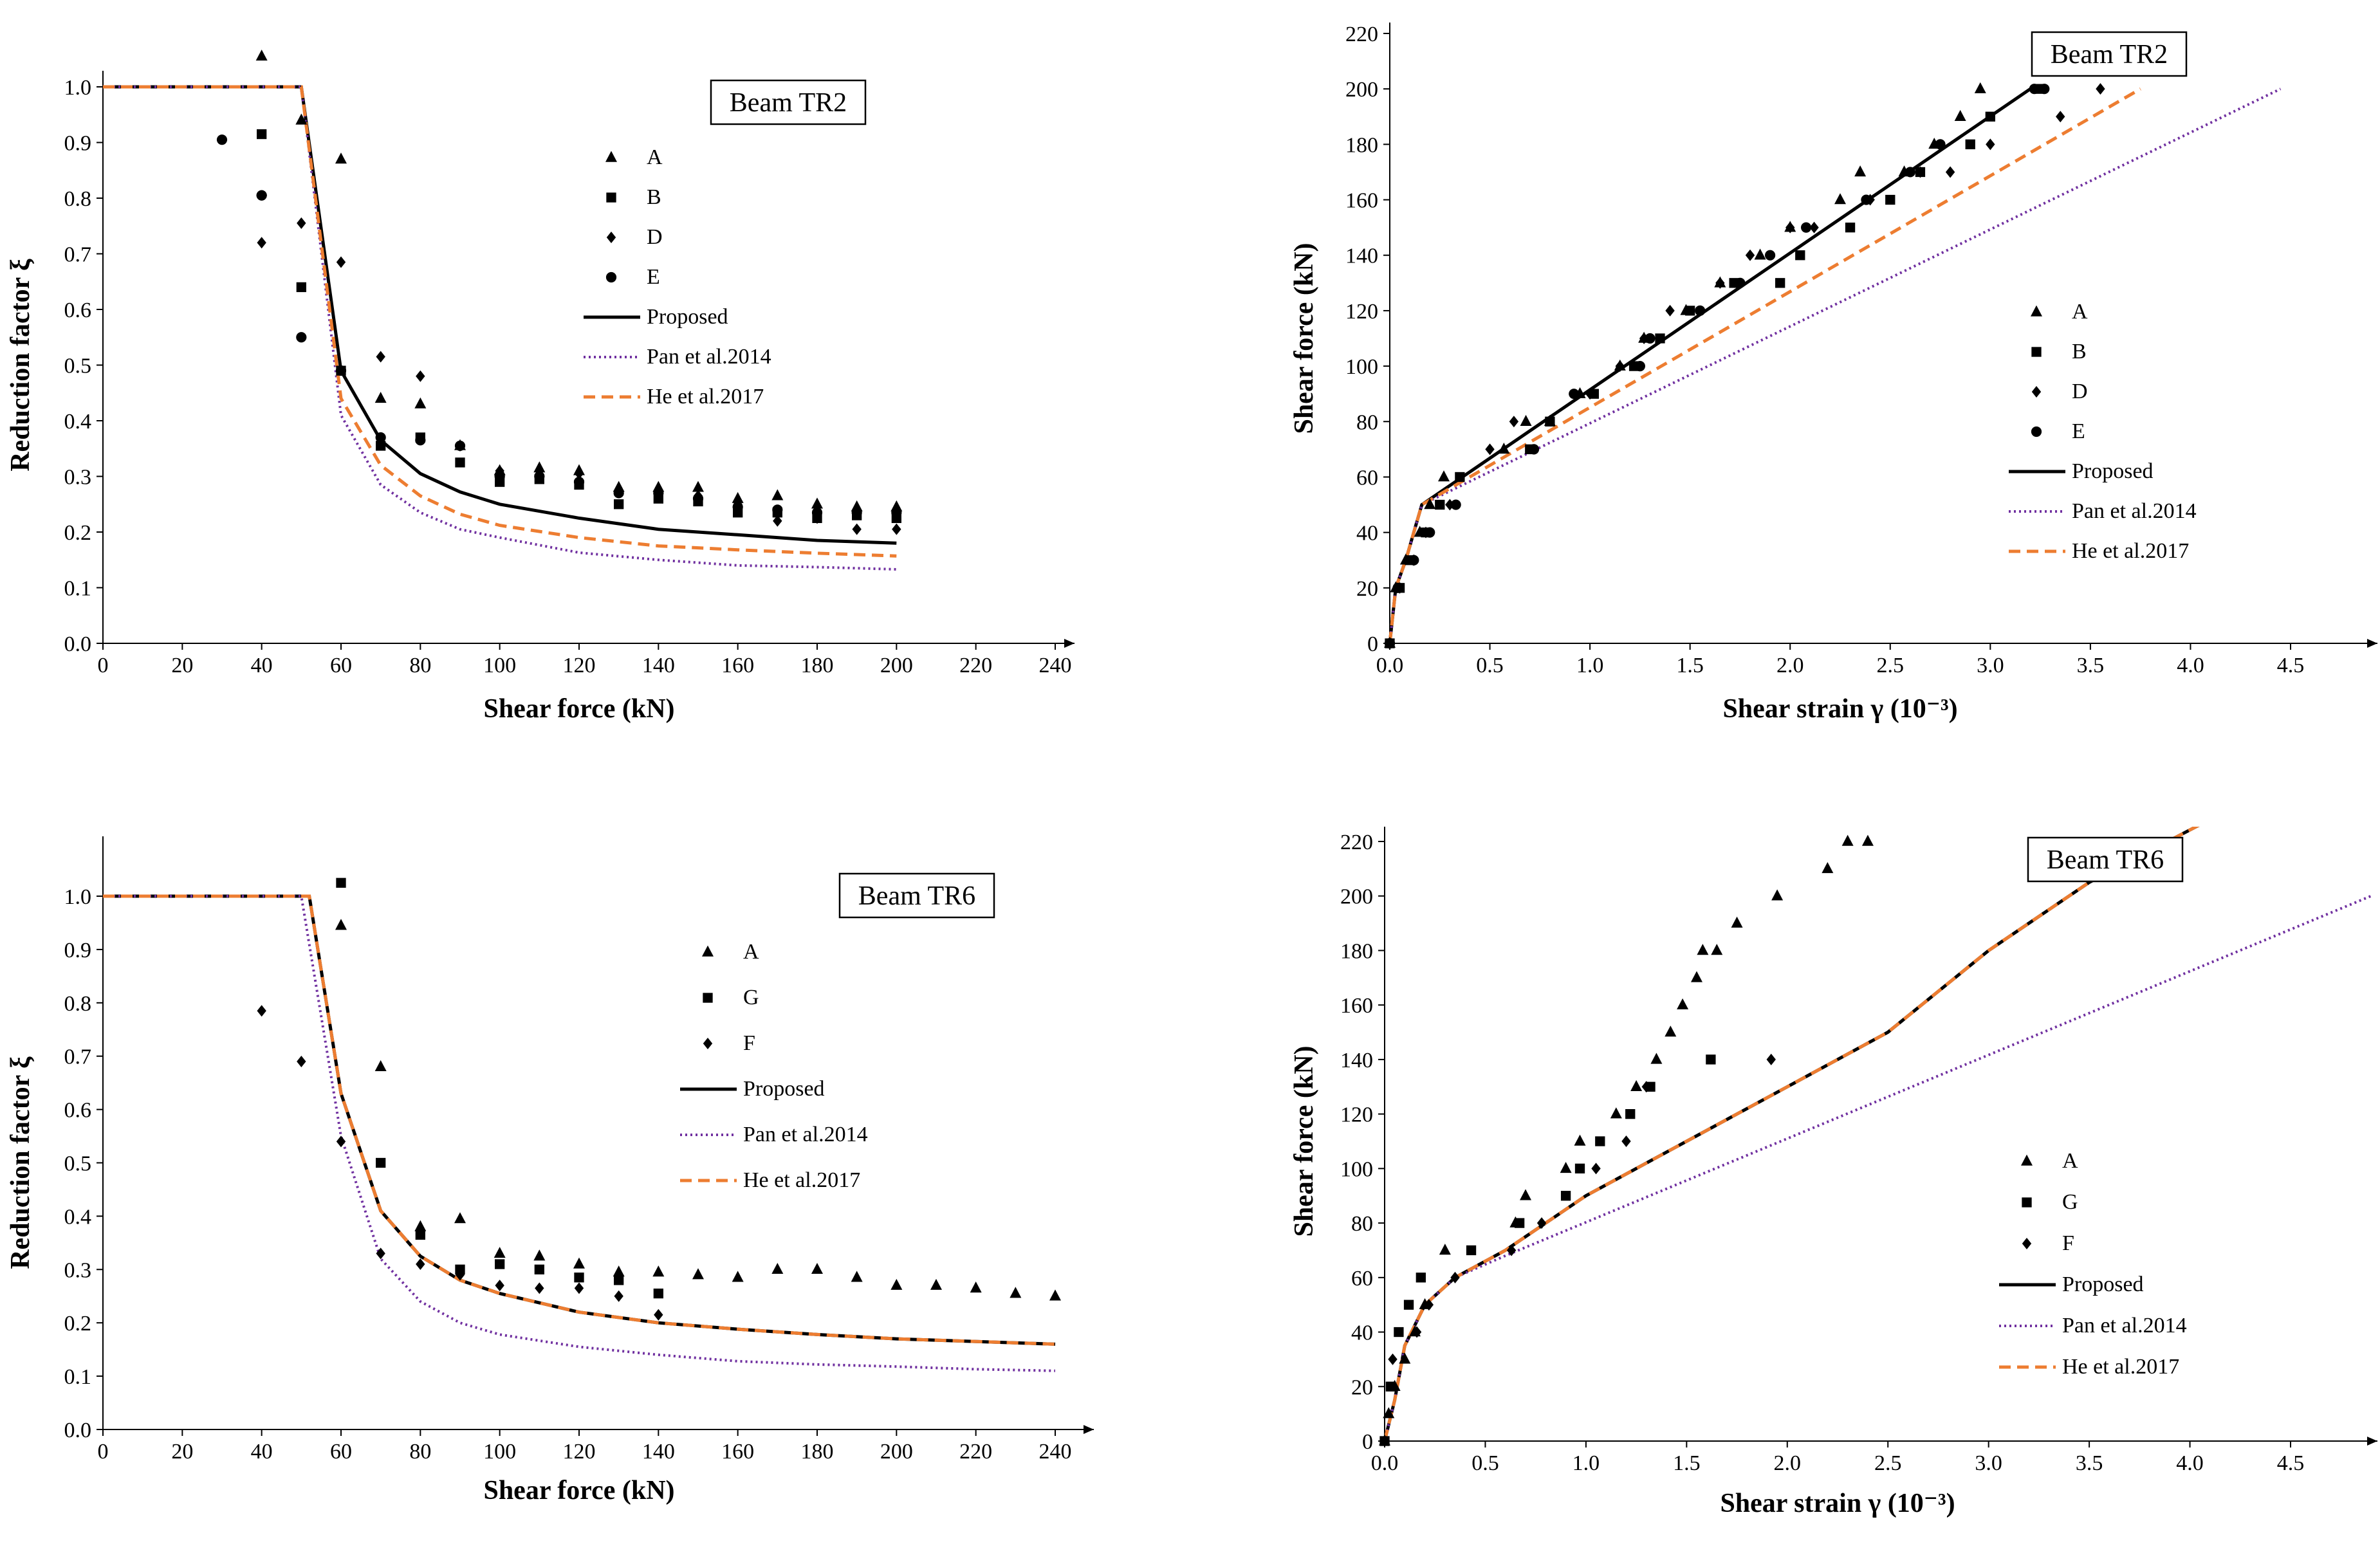  Describe the element at coordinates (654, 197) in the screenshot. I see `legend-label: B` at that location.